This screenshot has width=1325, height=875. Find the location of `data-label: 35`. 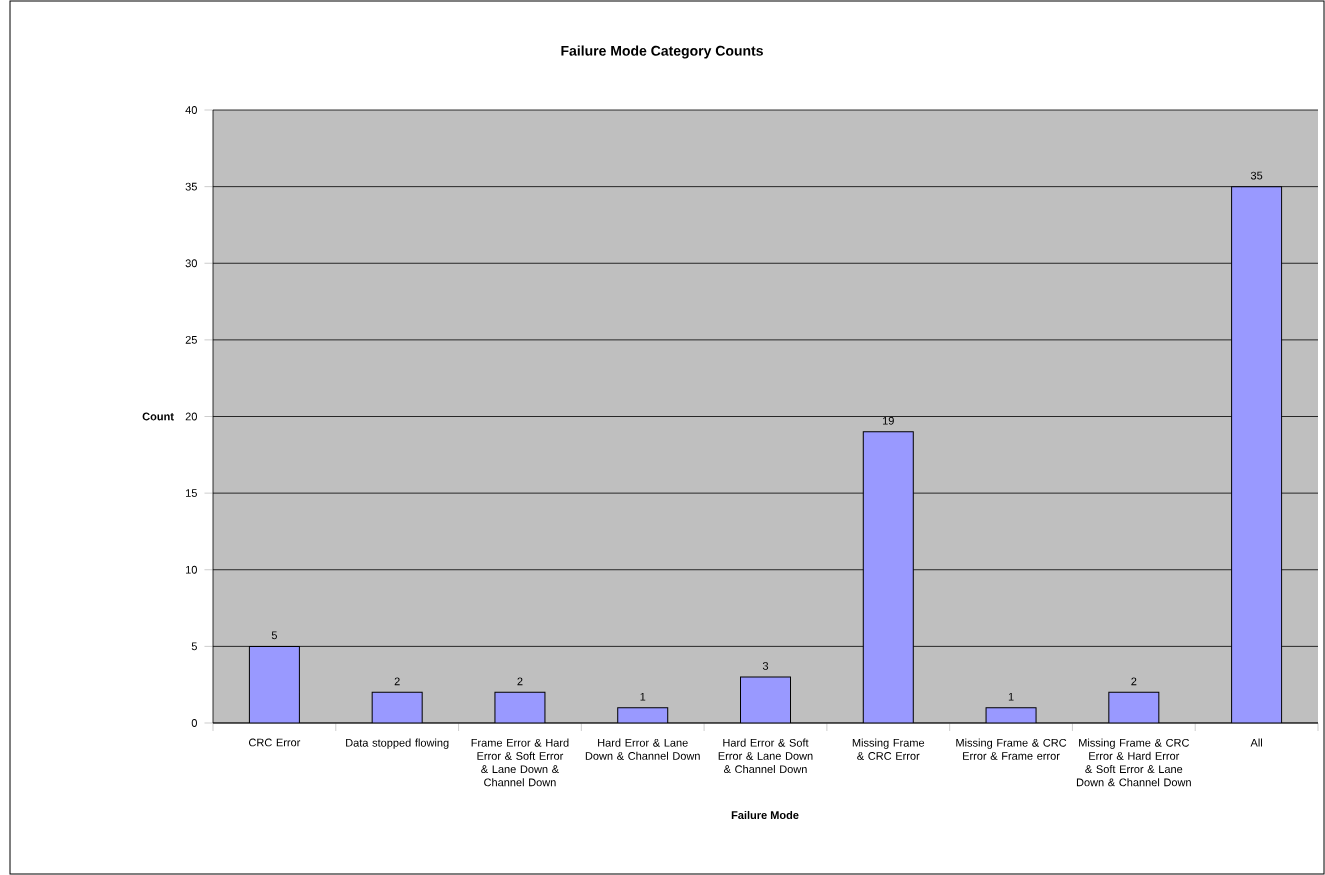

data-label: 35 is located at coordinates (1256, 175).